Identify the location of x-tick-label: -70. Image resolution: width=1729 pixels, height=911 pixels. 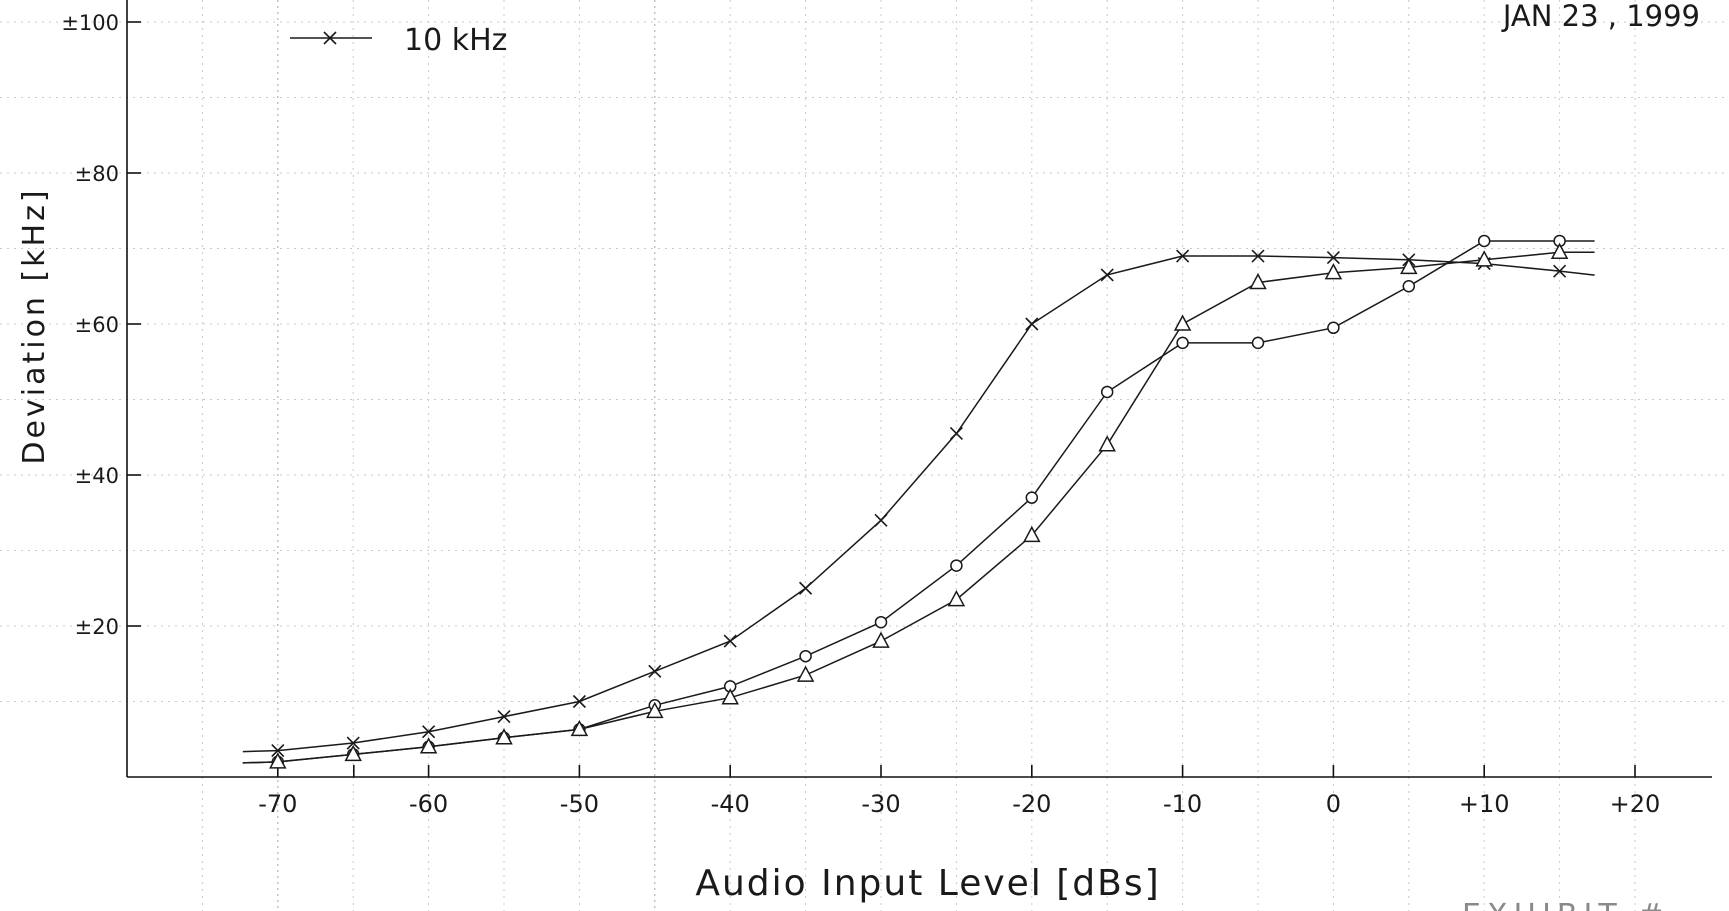
(277, 804).